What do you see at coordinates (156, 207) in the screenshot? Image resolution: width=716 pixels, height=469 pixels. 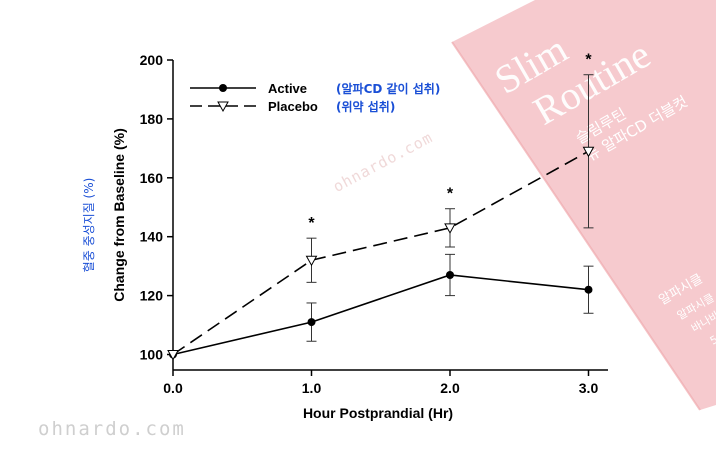 I see `y-axis-ticks: 100 120 140 160 180 200` at bounding box center [156, 207].